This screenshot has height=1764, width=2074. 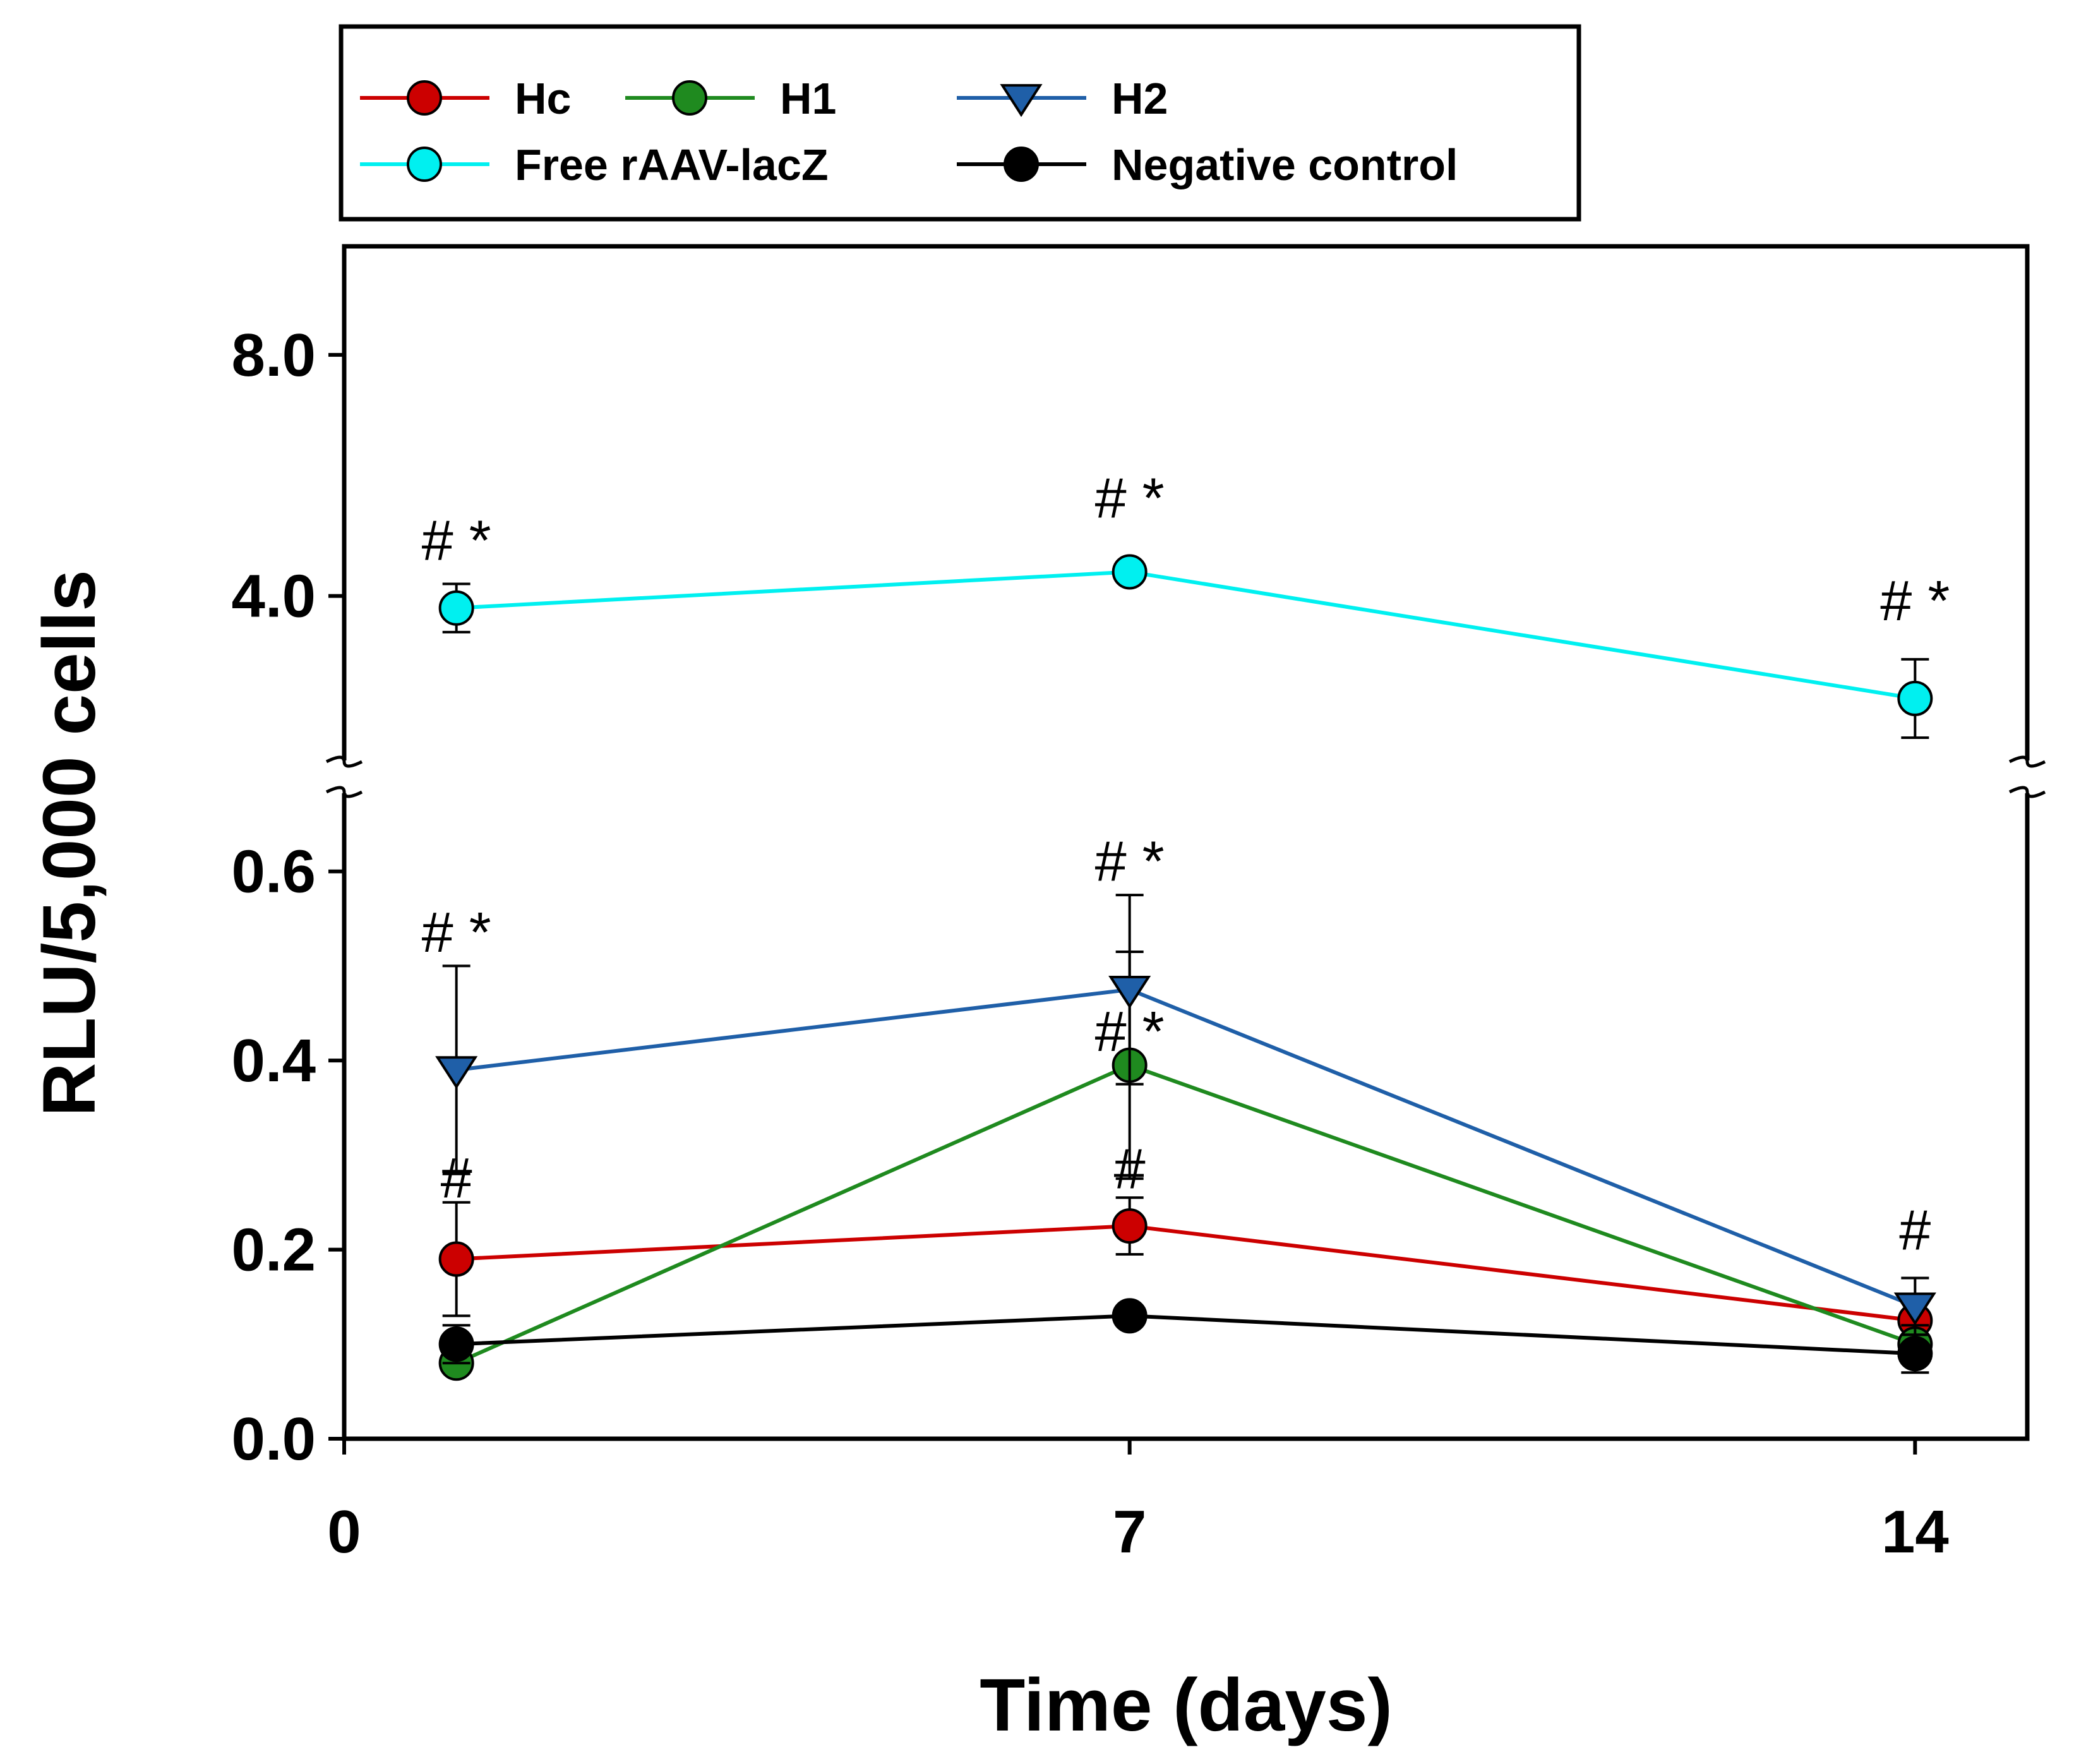 I want to click on y-axis-title: RLU/5,000 cells, so click(x=69, y=843).